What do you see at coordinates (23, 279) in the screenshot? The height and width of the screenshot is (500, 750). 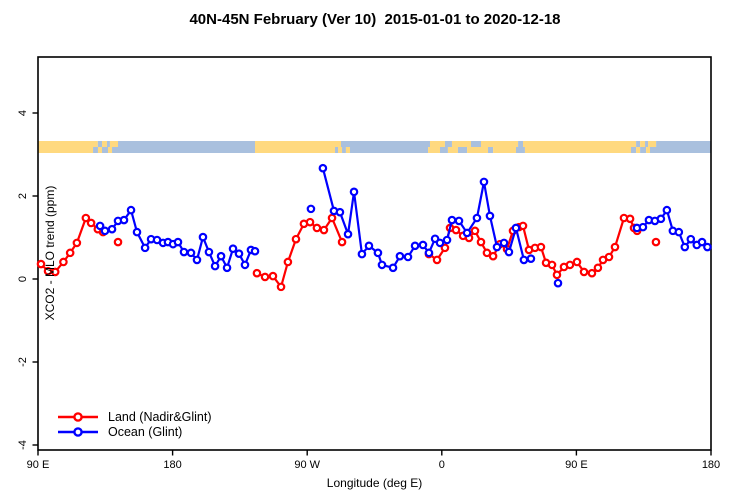 I see `y-tick-label: 0` at bounding box center [23, 279].